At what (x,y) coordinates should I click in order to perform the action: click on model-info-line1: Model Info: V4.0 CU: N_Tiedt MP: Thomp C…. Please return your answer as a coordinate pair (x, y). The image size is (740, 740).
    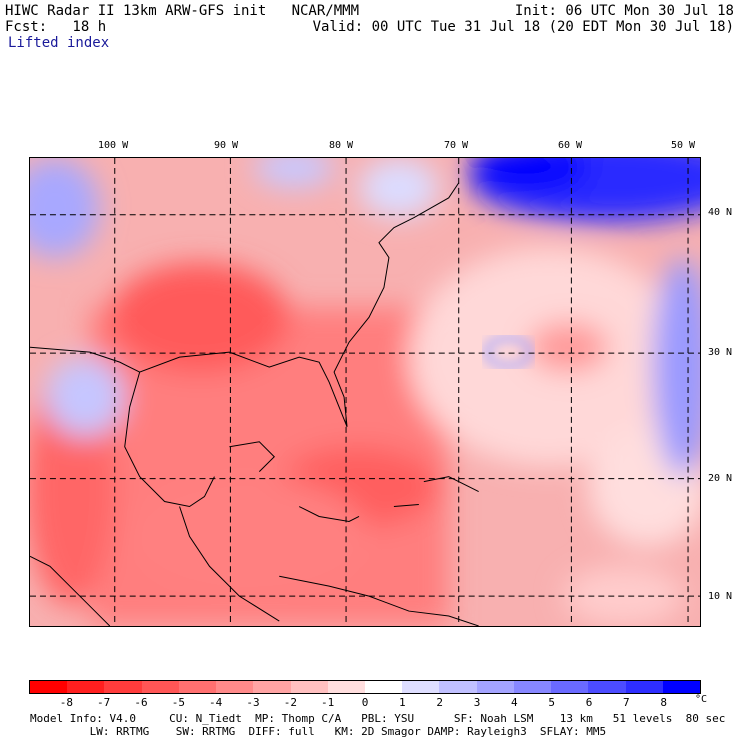
    Looking at the image, I should click on (378, 718).